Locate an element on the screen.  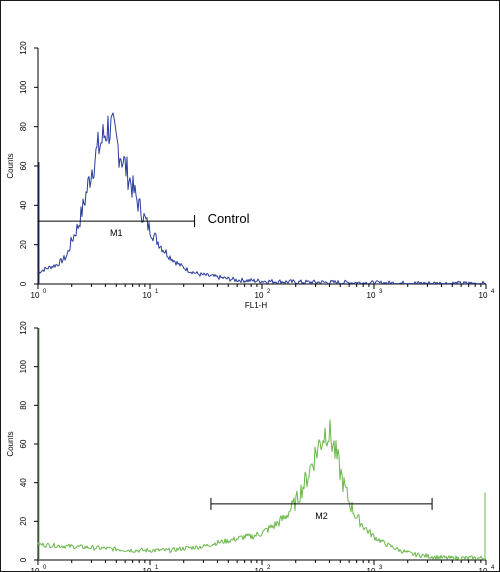
x-axis-title: FL1-H is located at coordinates (256, 305).